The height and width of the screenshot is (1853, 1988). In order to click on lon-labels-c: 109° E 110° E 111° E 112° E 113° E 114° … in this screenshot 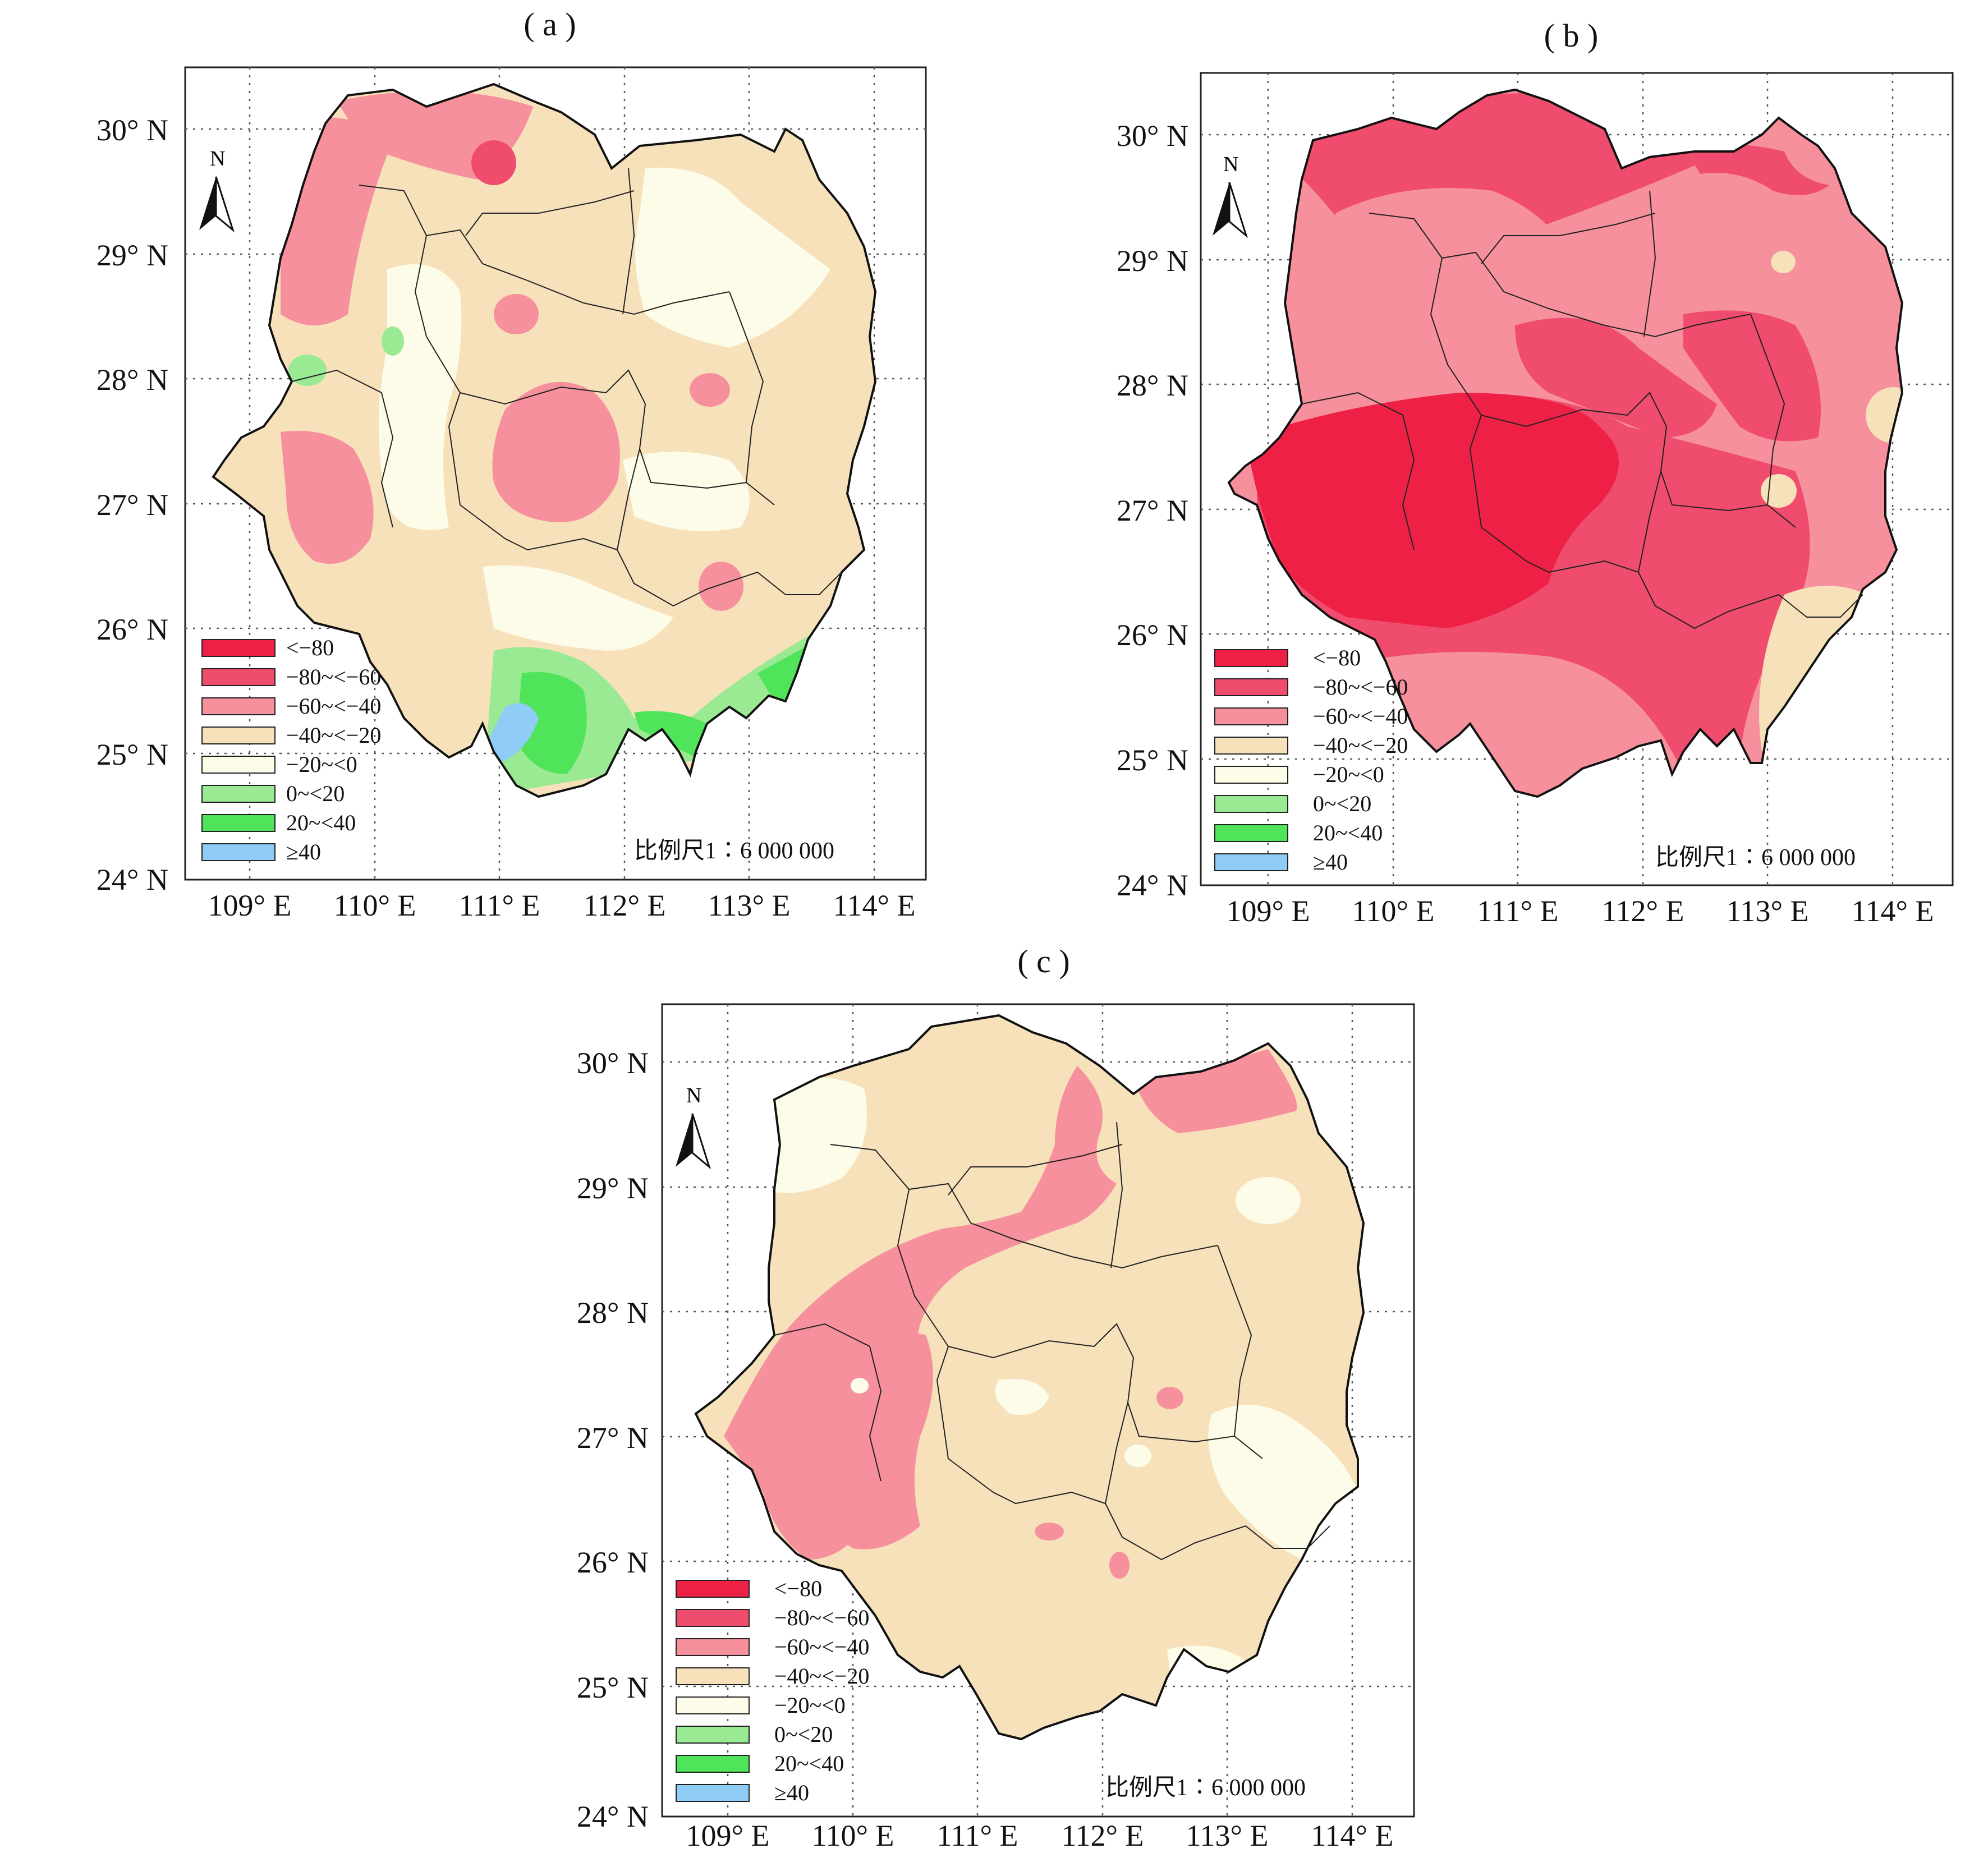, I will do `click(1039, 1835)`.